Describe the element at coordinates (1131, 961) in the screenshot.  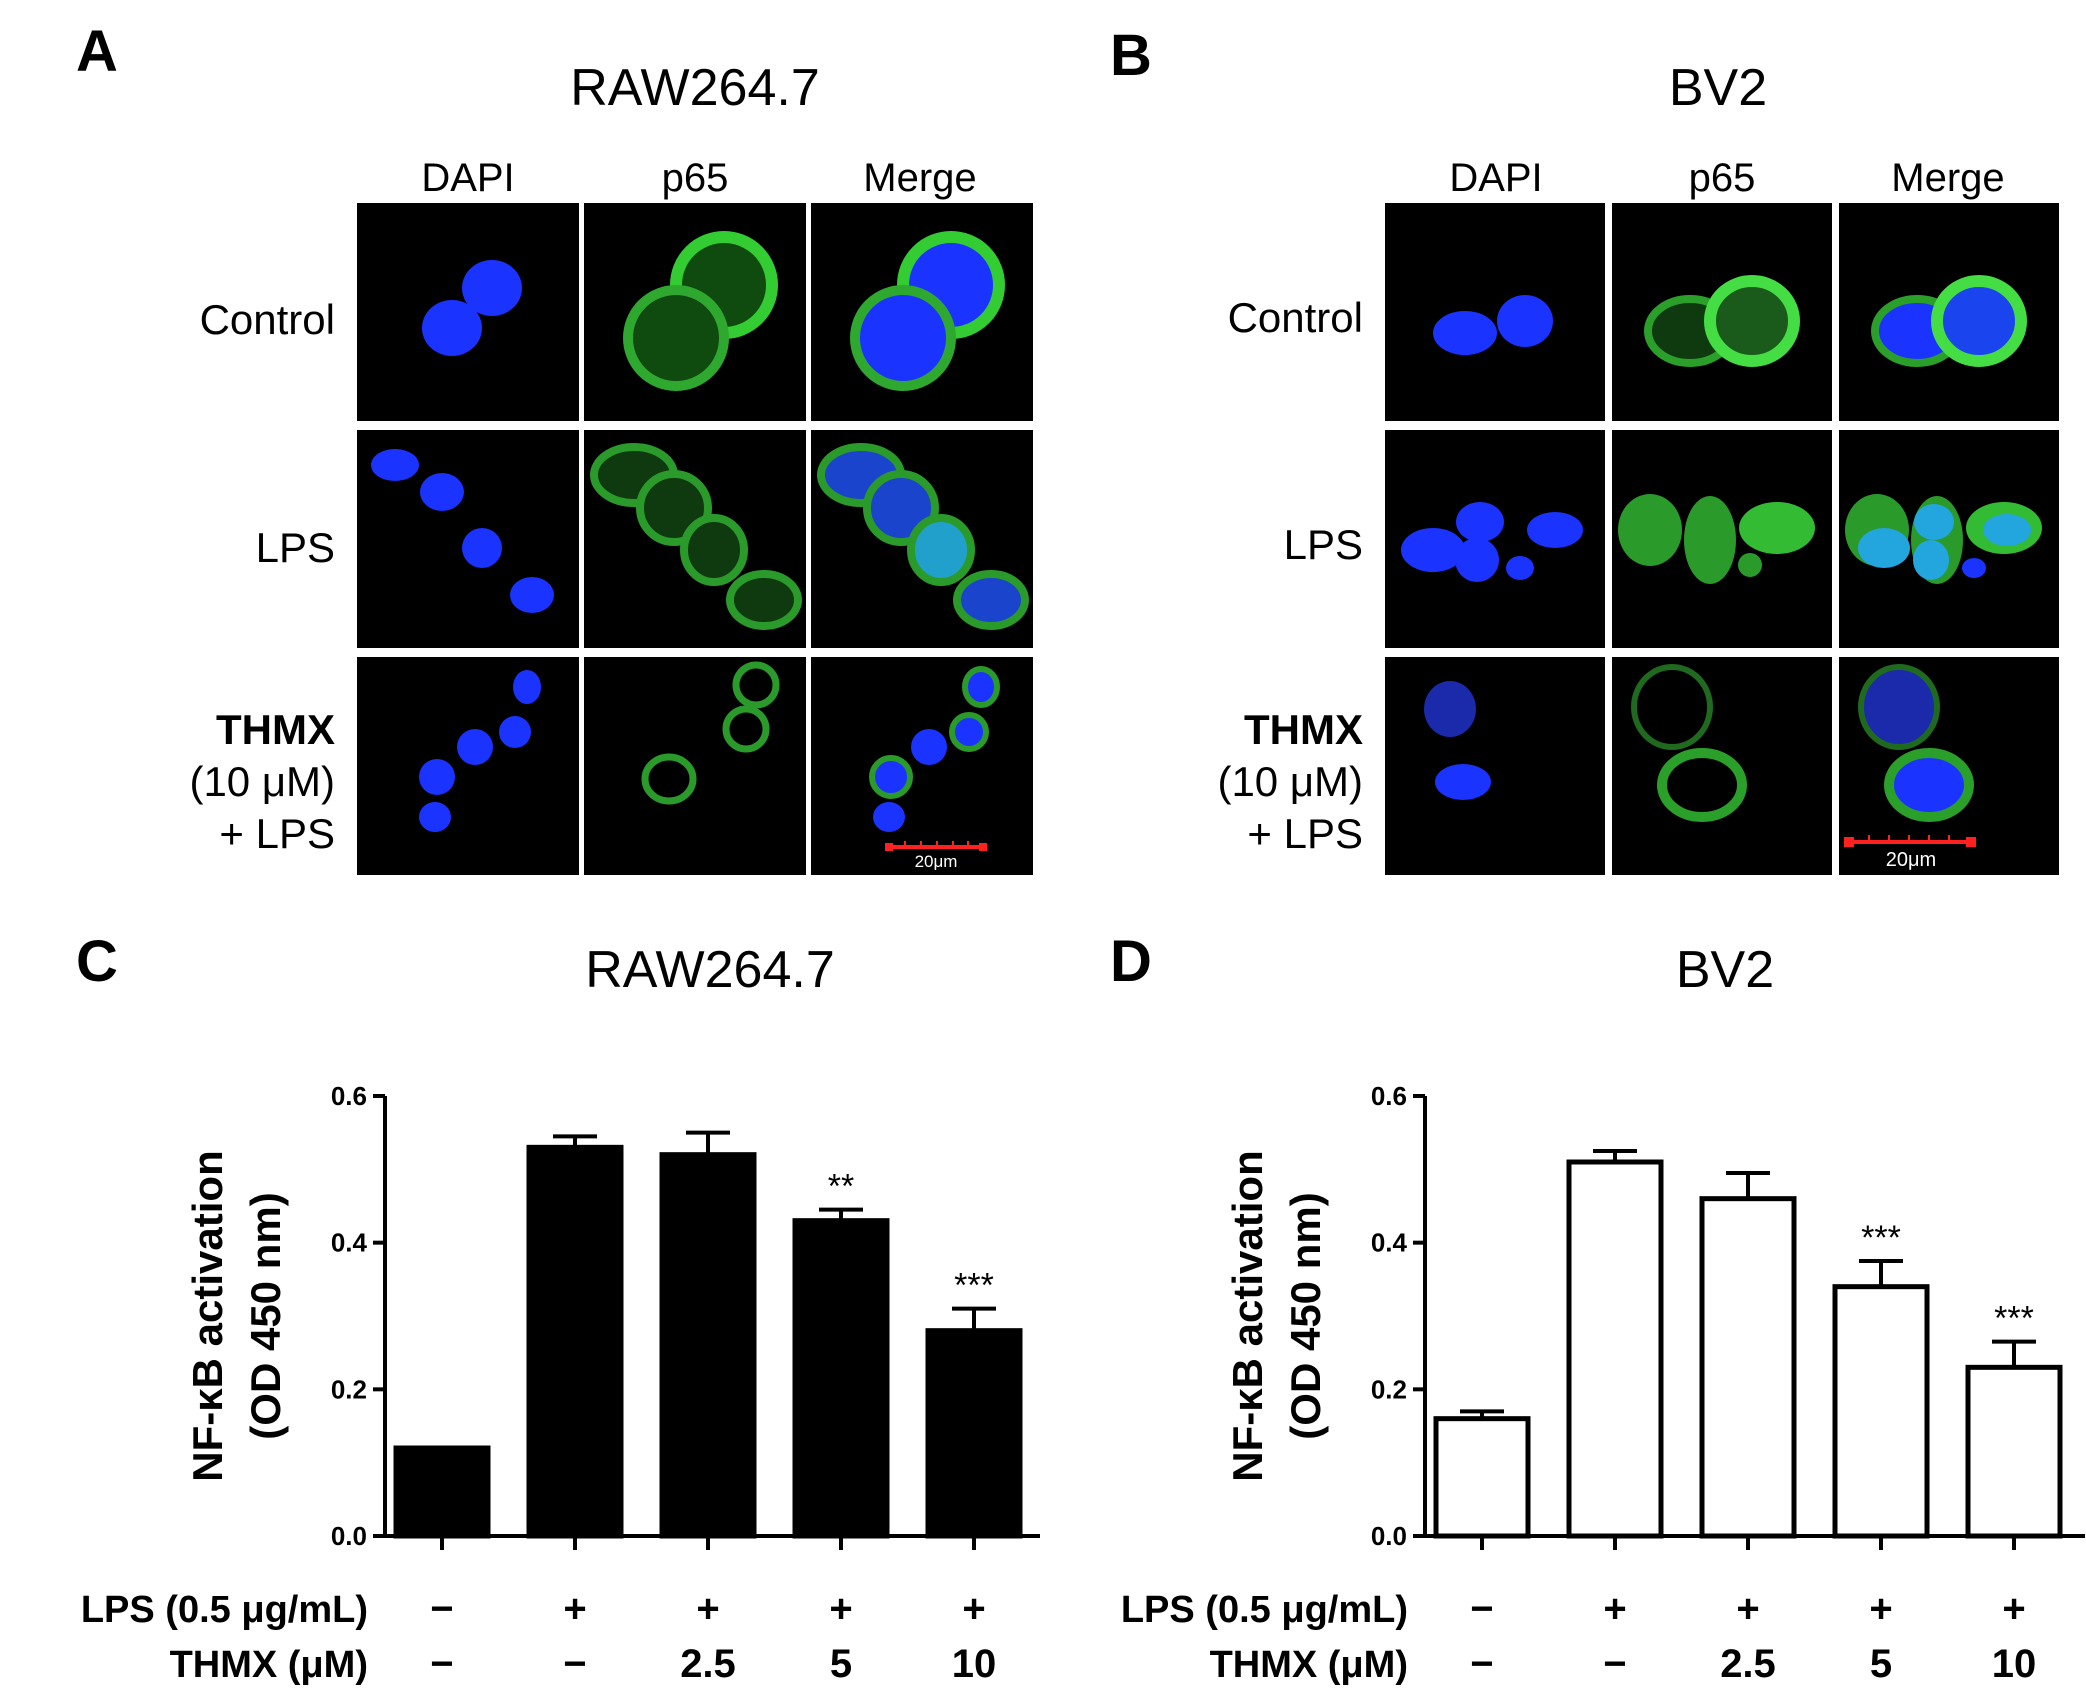
I see `panel-letter-d: D` at that location.